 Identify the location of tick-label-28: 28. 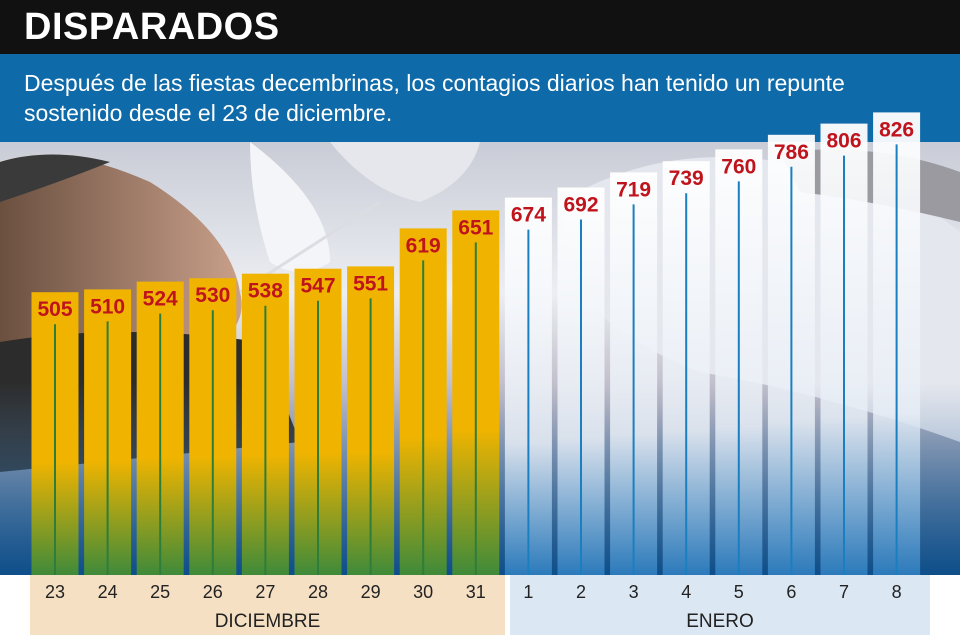
(318, 592).